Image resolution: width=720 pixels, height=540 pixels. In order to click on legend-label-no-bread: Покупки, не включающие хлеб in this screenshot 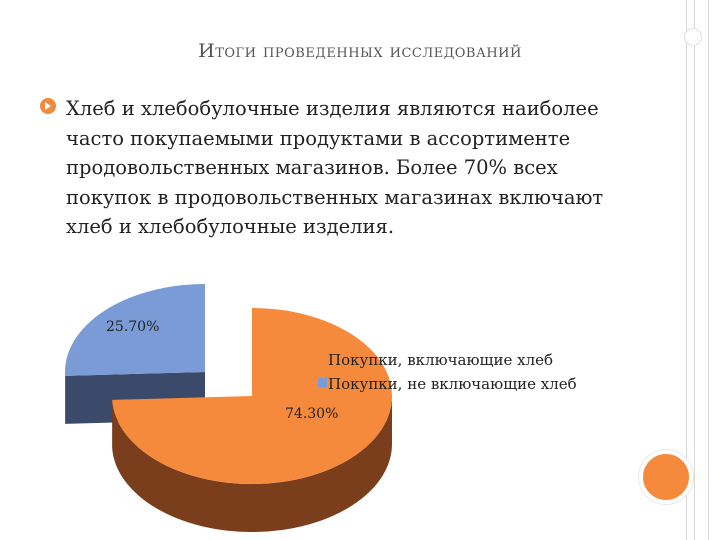, I will do `click(452, 384)`.